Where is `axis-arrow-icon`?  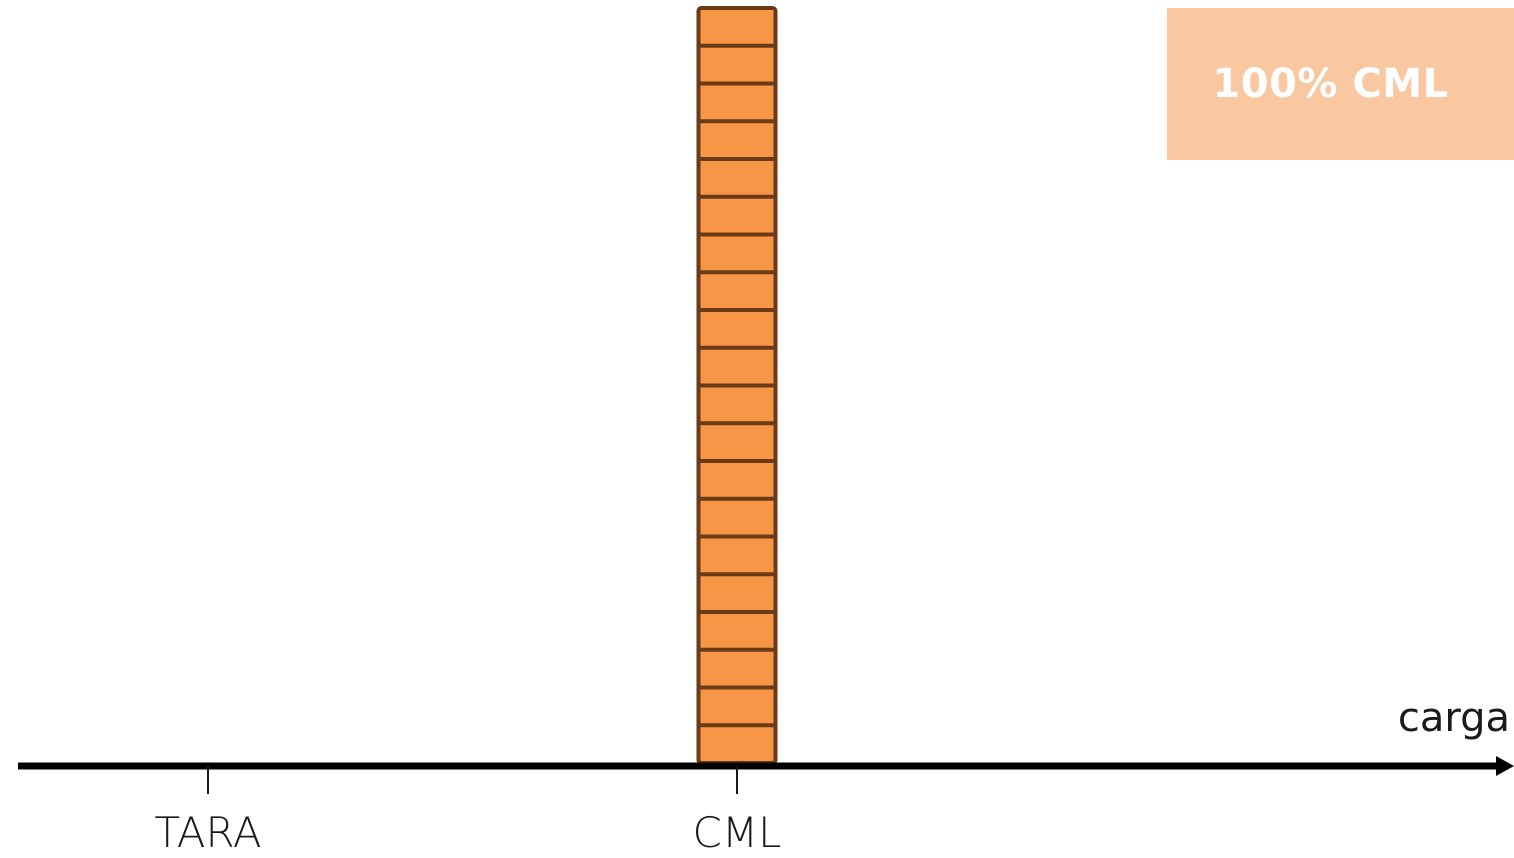 axis-arrow-icon is located at coordinates (1505, 766).